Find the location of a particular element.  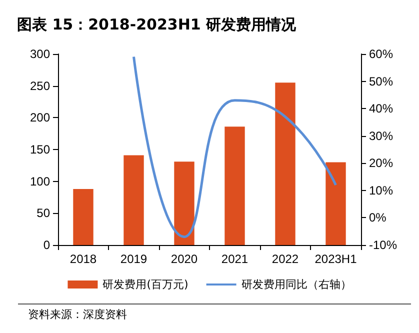

y-tick-label: 100 is located at coordinates (40, 181).